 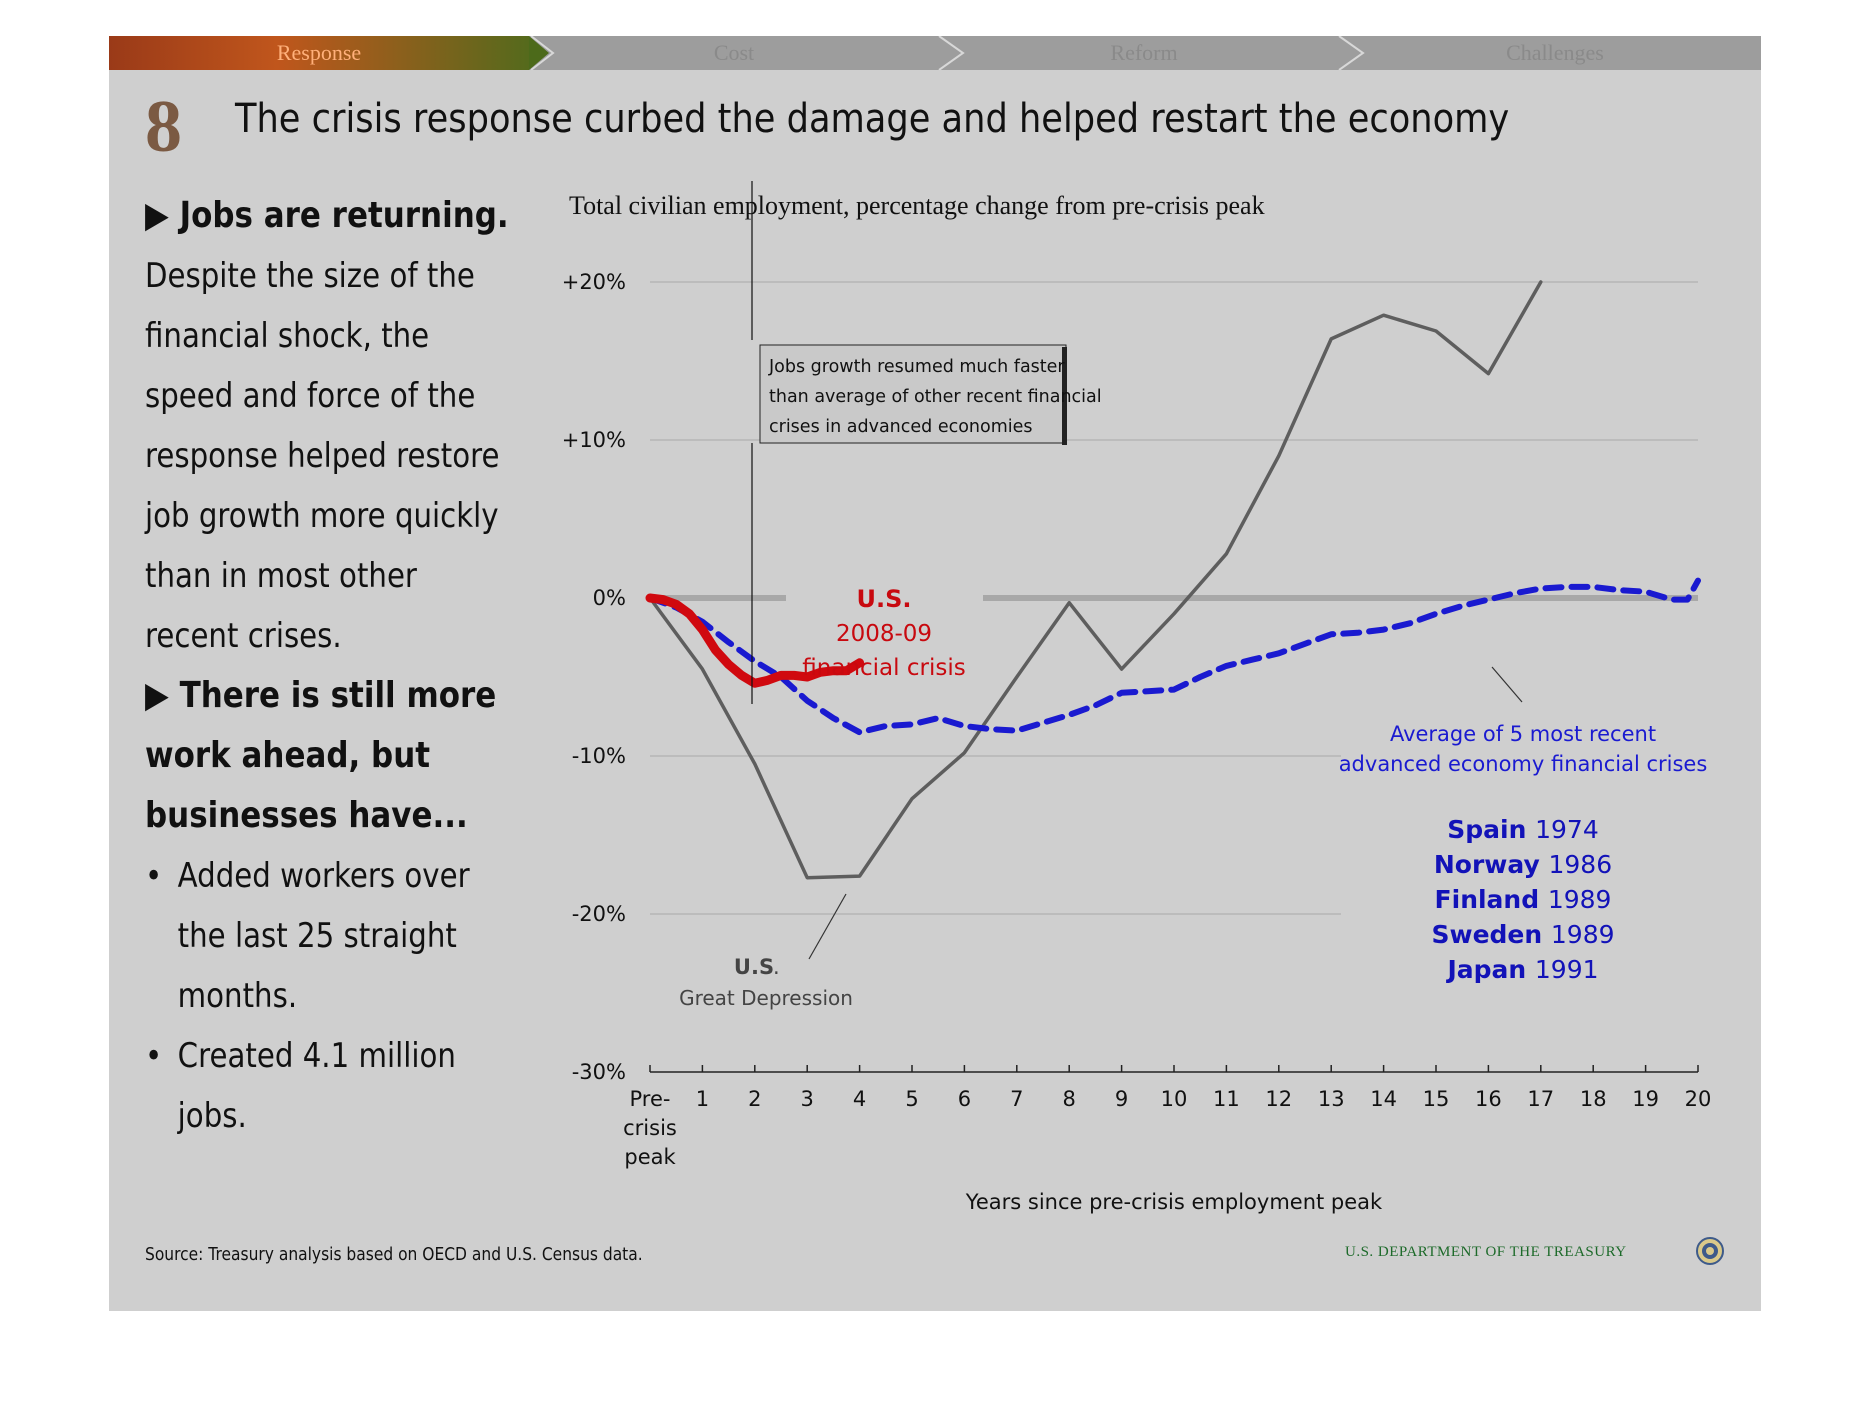 What do you see at coordinates (1491, 899) in the screenshot?
I see `crisis-country: Finland` at bounding box center [1491, 899].